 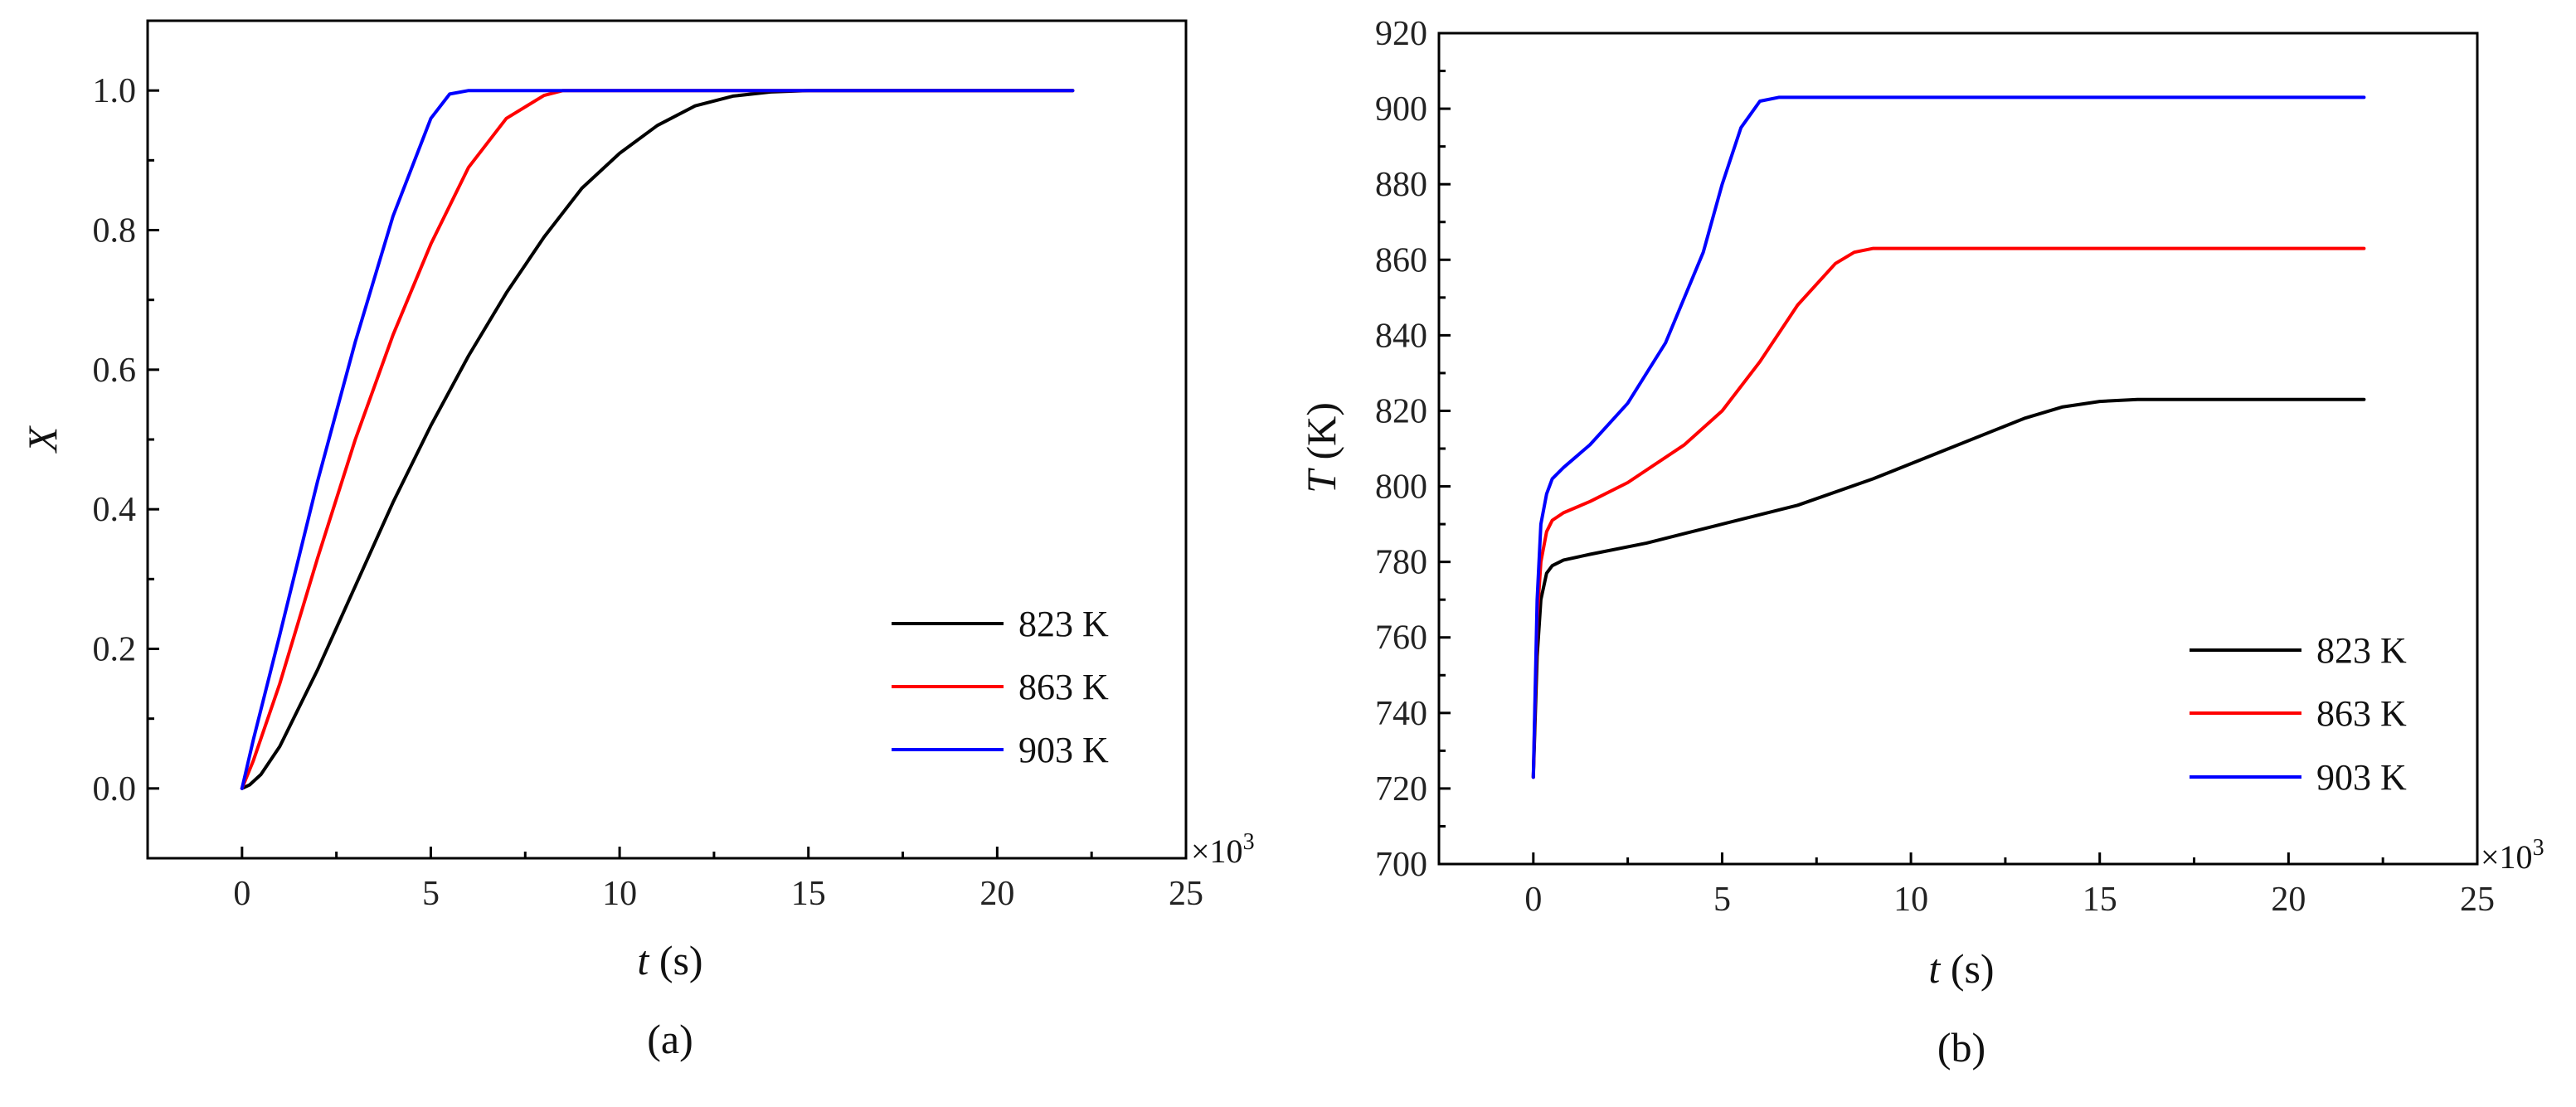 What do you see at coordinates (115, 371) in the screenshot?
I see `y-tick-label: 0.6` at bounding box center [115, 371].